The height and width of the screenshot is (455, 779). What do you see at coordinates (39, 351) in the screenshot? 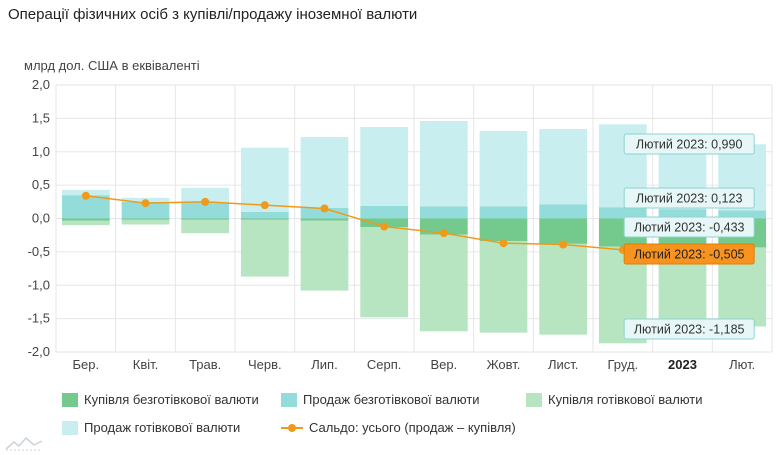
I see `y-tick-label: -2,0` at bounding box center [39, 351].